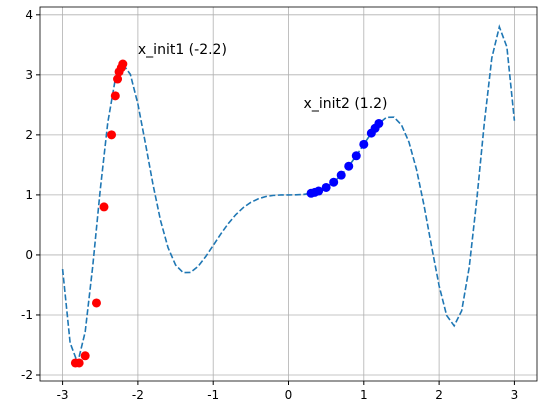  Describe the element at coordinates (138, 395) in the screenshot. I see `x-tick-label: -2` at that location.